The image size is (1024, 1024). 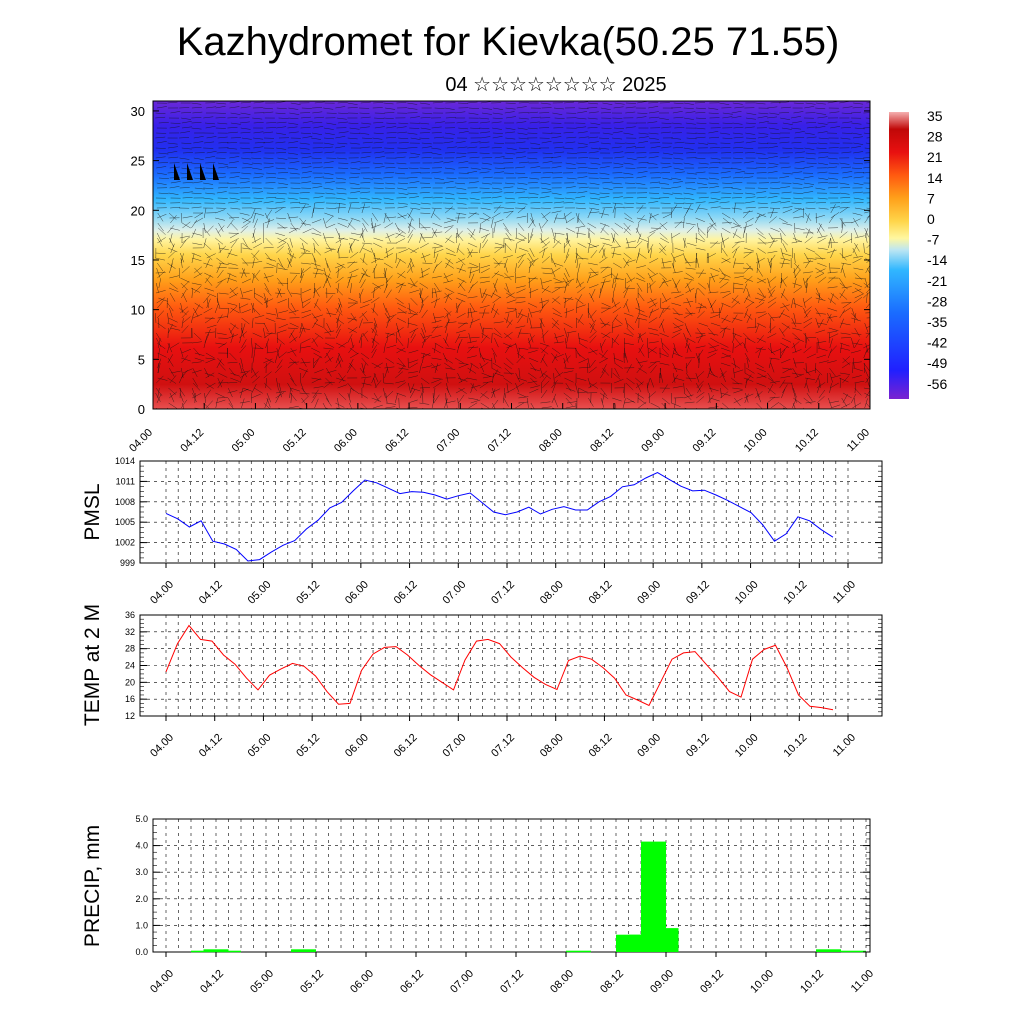 I want to click on x-tick-label: 07.00, so click(x=454, y=746).